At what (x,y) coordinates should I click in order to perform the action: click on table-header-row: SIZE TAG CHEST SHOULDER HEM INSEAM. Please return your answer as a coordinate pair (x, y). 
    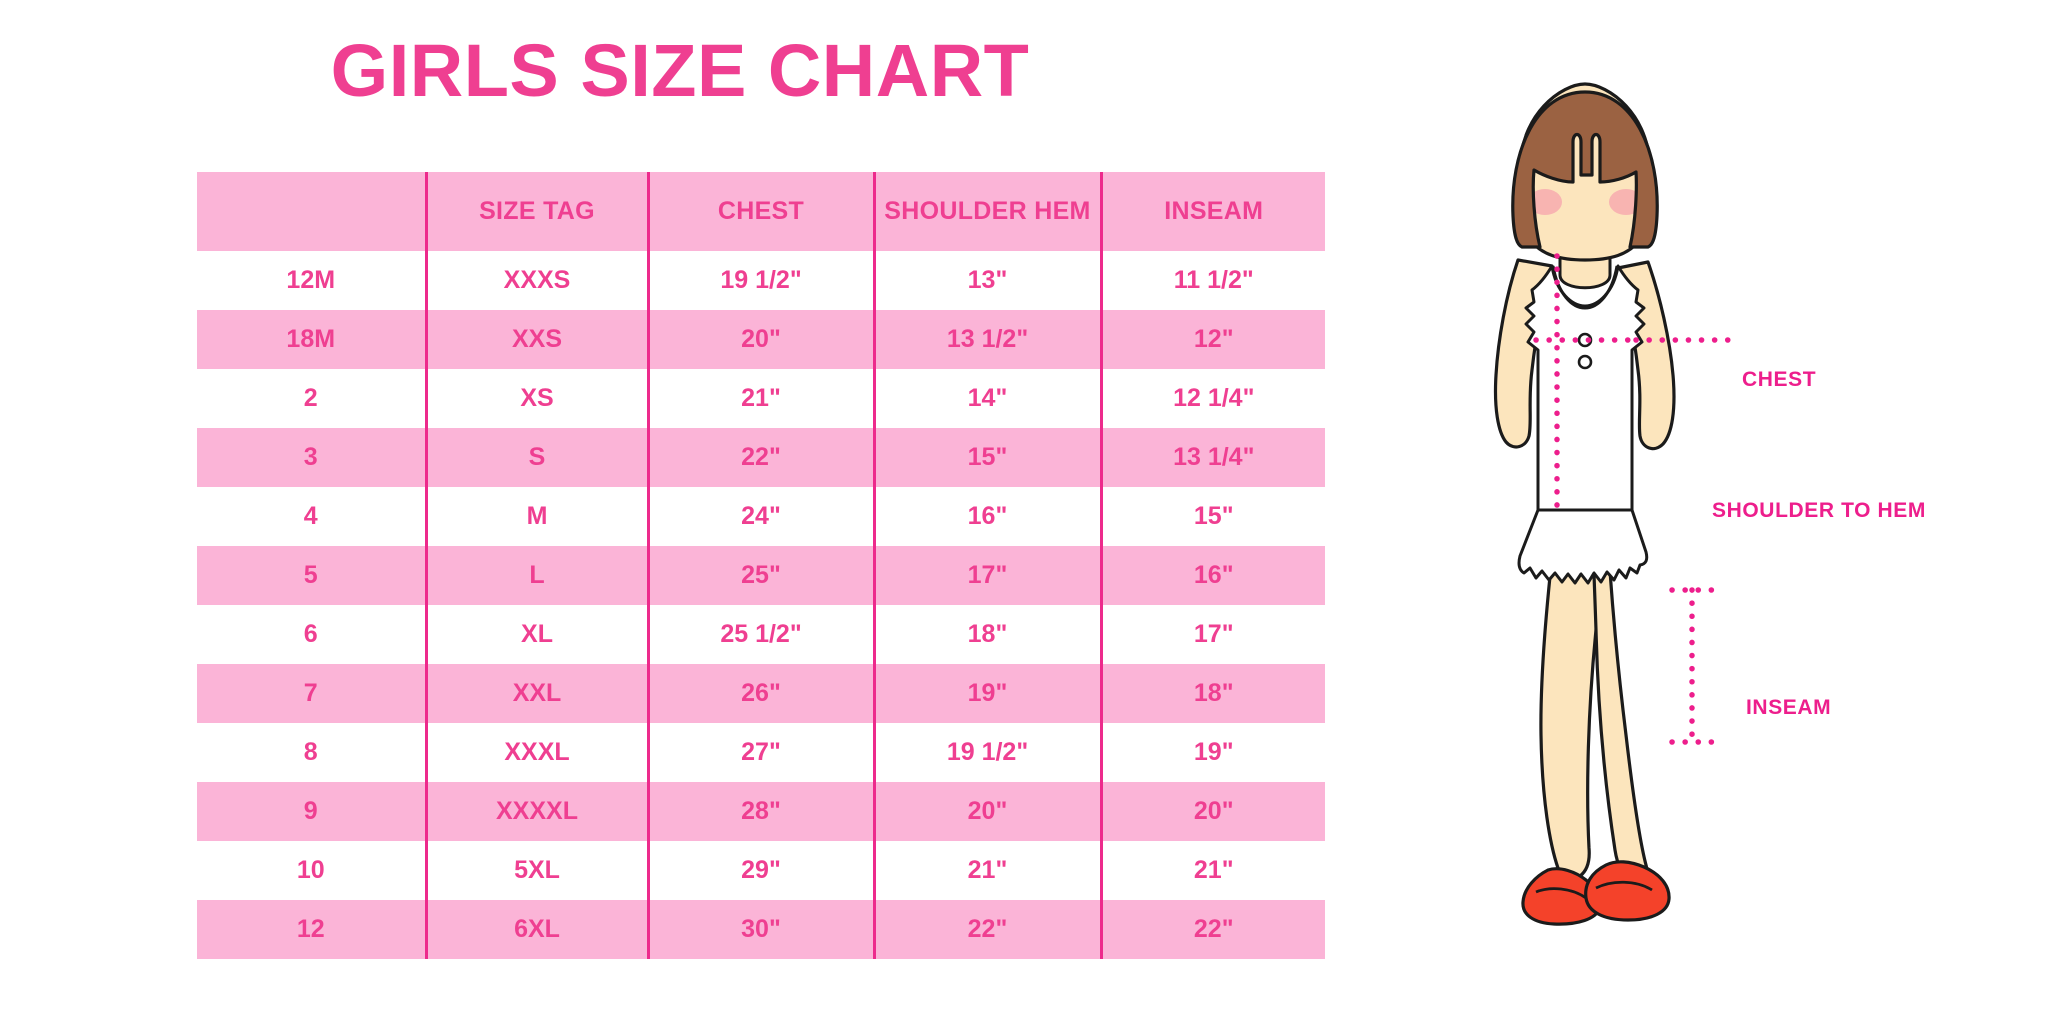
    Looking at the image, I should click on (761, 211).